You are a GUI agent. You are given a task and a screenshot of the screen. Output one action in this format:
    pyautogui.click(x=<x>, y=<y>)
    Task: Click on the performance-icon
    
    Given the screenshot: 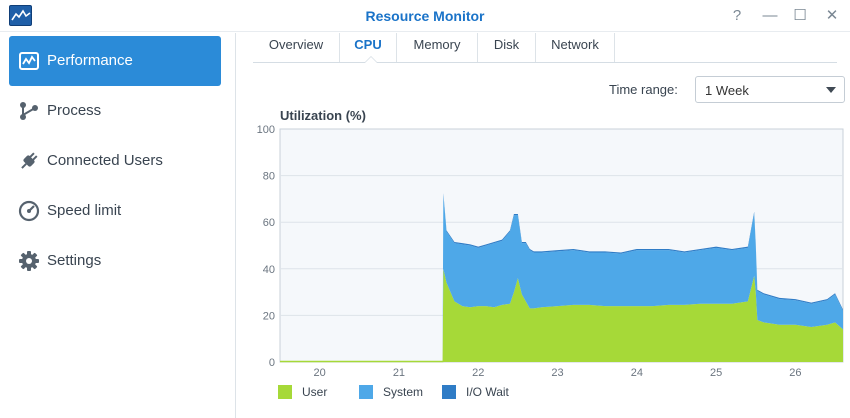 What is the action you would take?
    pyautogui.click(x=29, y=61)
    